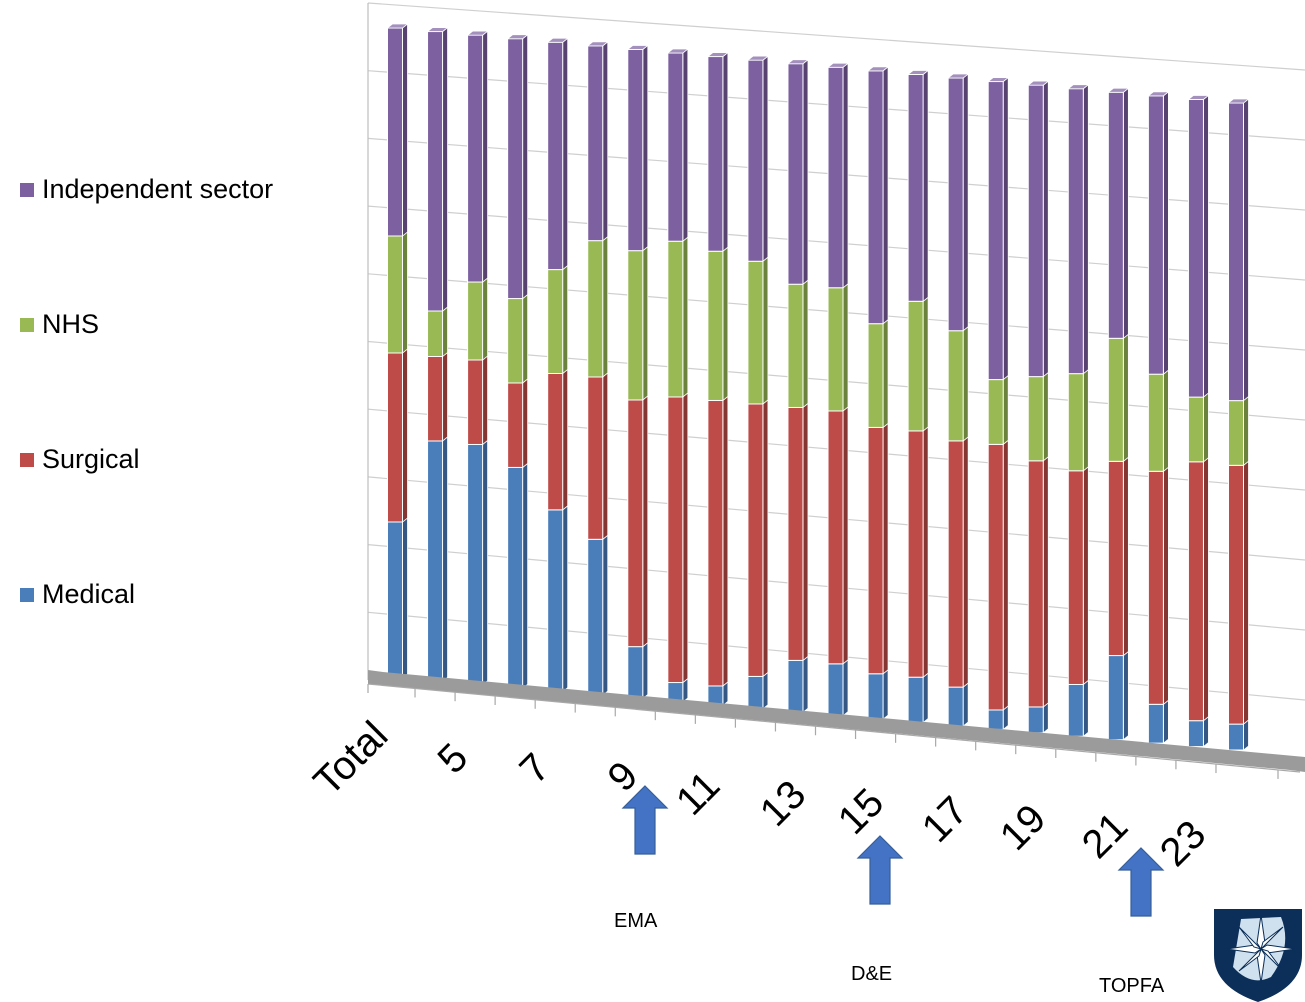  Describe the element at coordinates (1045, 416) in the screenshot. I see `bar-nhs-19-side` at that location.